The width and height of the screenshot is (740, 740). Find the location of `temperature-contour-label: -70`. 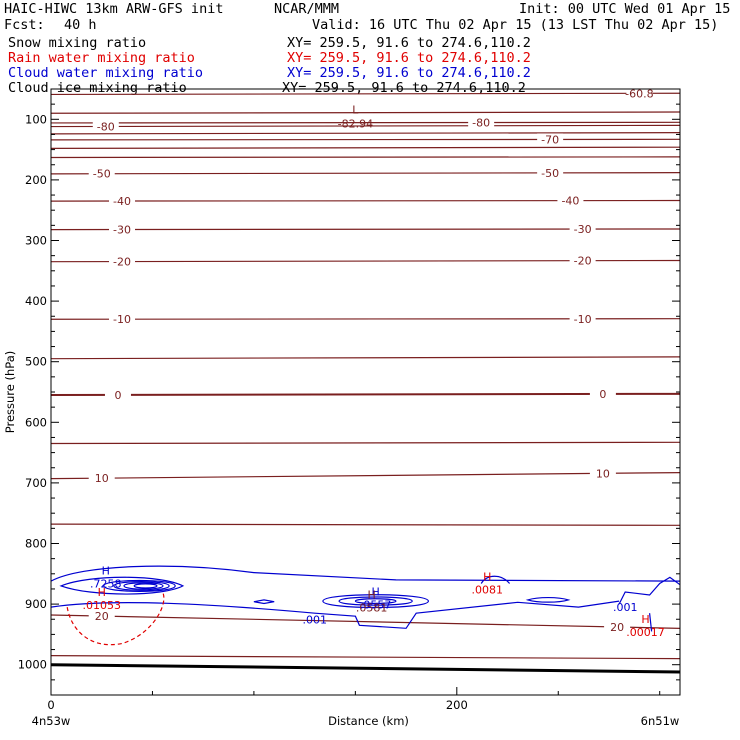

temperature-contour-label: -70 is located at coordinates (550, 139).